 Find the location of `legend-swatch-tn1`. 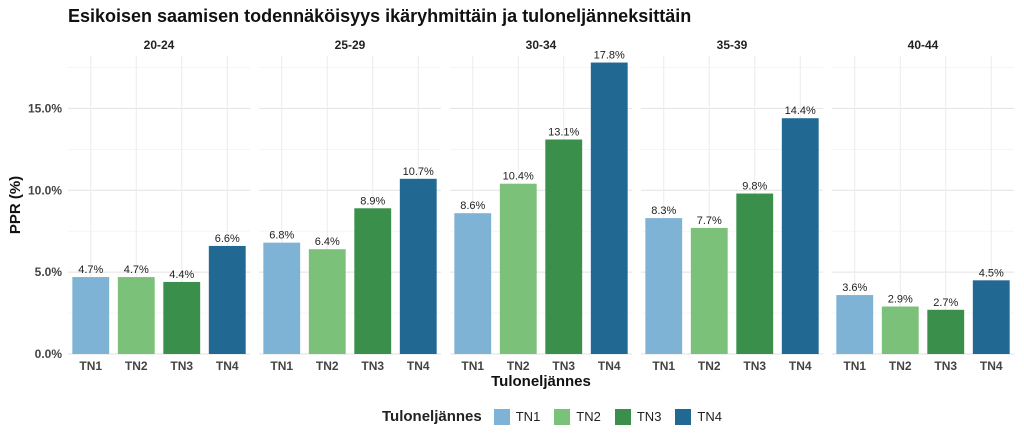

legend-swatch-tn1 is located at coordinates (501, 416).